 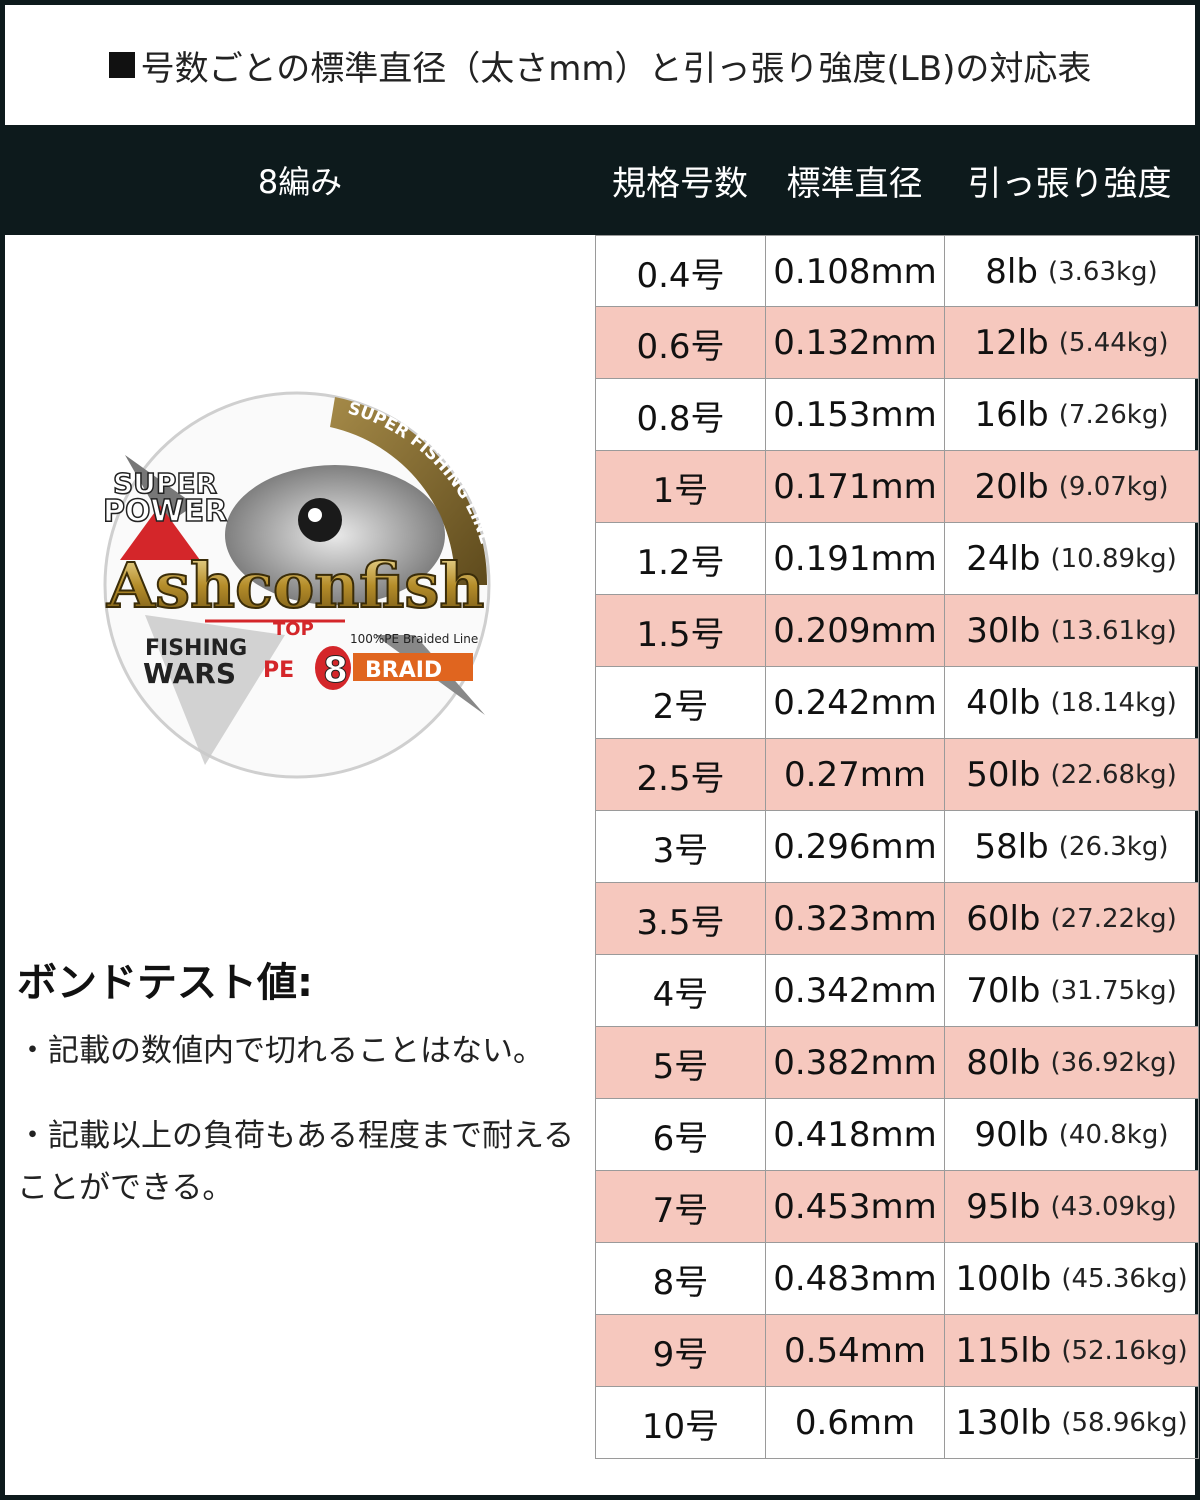 I want to click on strength-cell: 60lb (27.22kg), so click(x=1071, y=919).